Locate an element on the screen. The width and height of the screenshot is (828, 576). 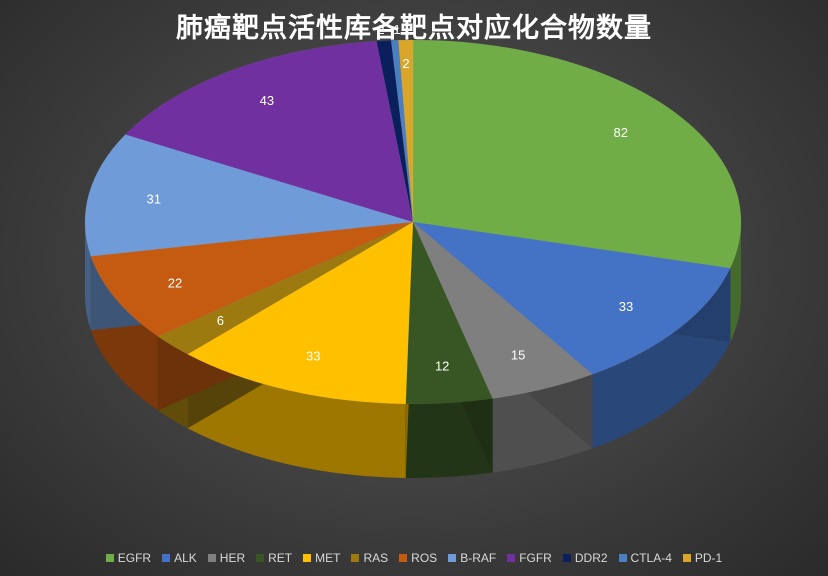
legend-item-alk: ALK is located at coordinates (179, 558).